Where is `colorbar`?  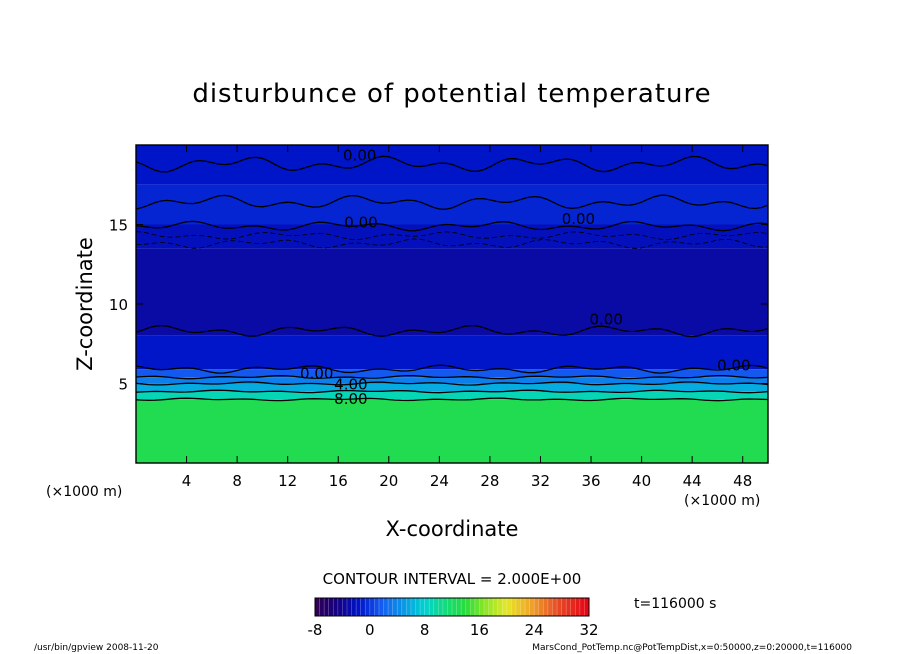 colorbar is located at coordinates (452, 607).